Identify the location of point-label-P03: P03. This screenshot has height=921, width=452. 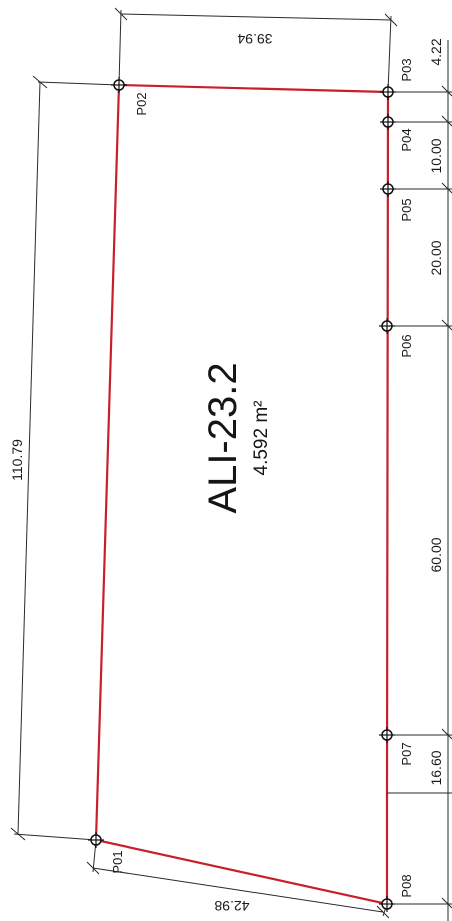
(406, 69).